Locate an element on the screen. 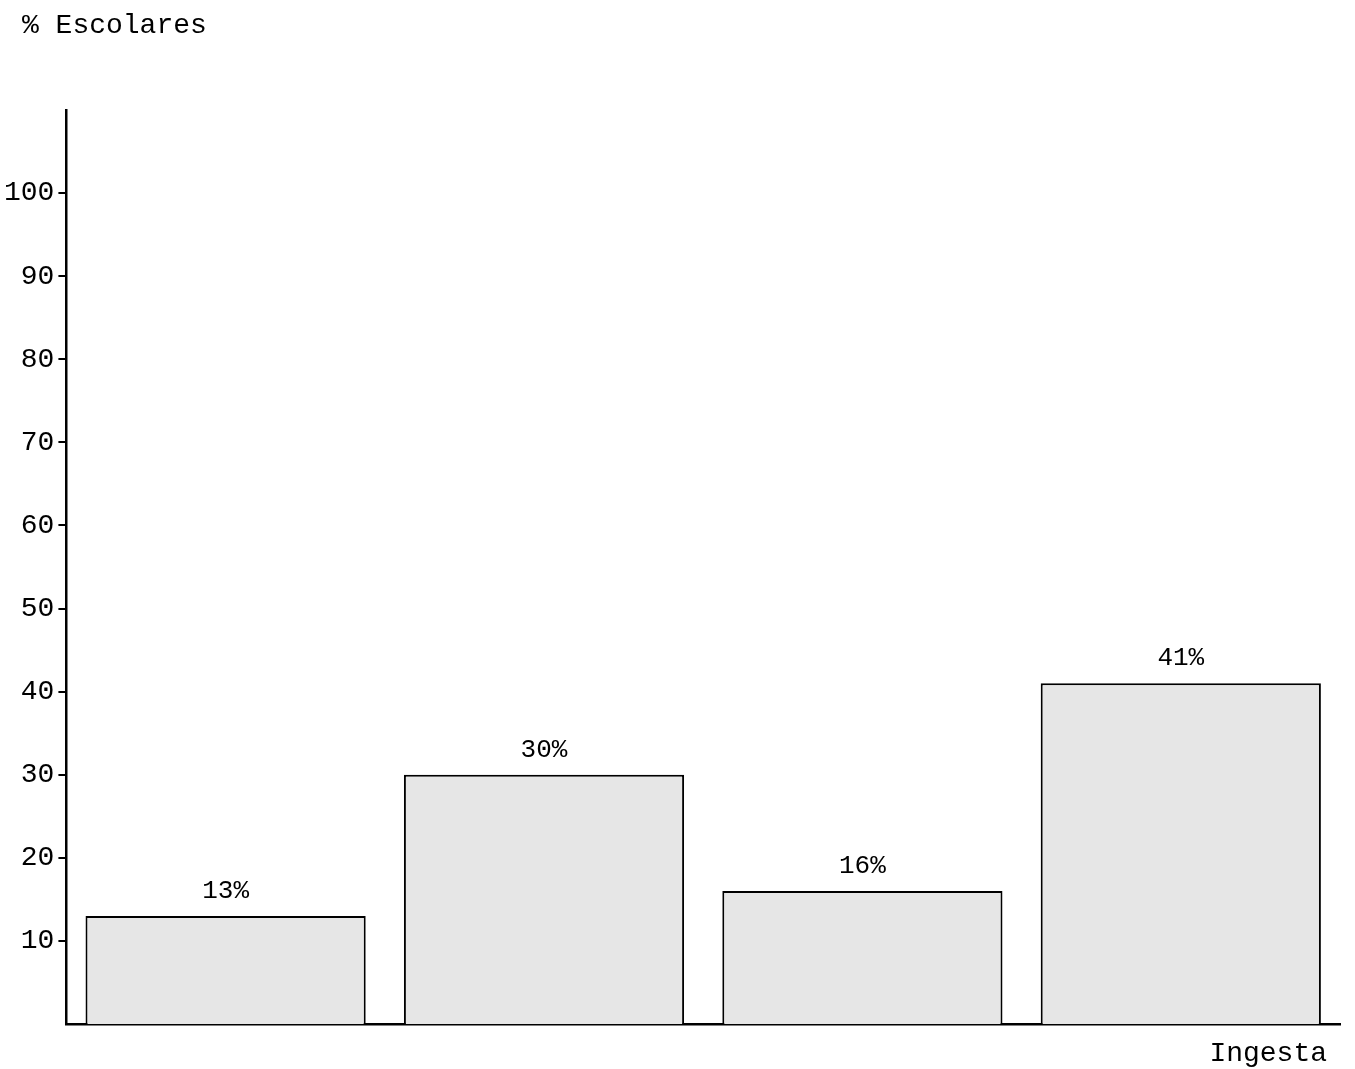 The height and width of the screenshot is (1069, 1355). y-tick-label: 50 is located at coordinates (37, 608).